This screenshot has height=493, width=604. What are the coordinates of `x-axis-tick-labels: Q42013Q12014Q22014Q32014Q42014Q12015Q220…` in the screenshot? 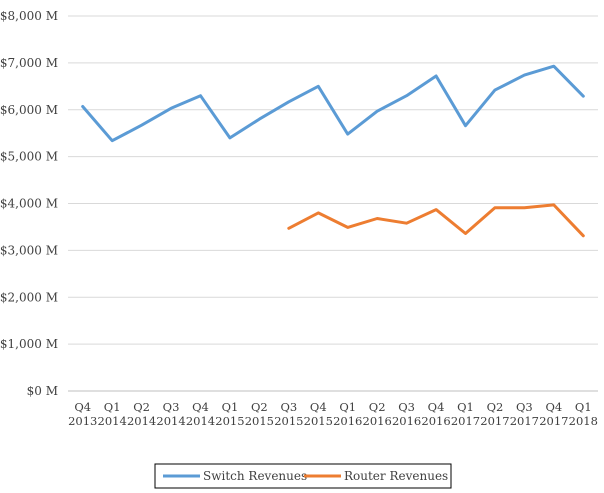 It's located at (333, 414).